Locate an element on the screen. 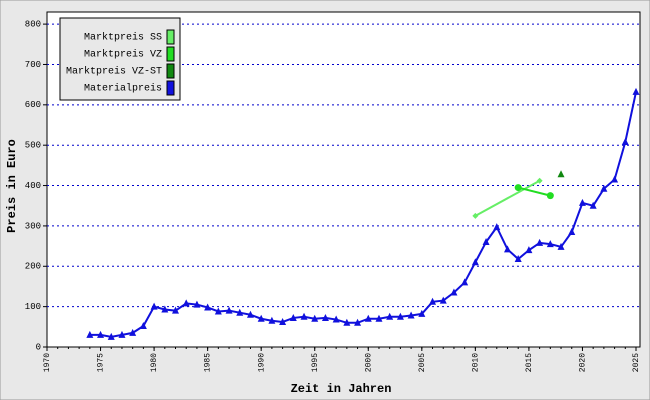  y-tick-label: 700 is located at coordinates (33, 65).